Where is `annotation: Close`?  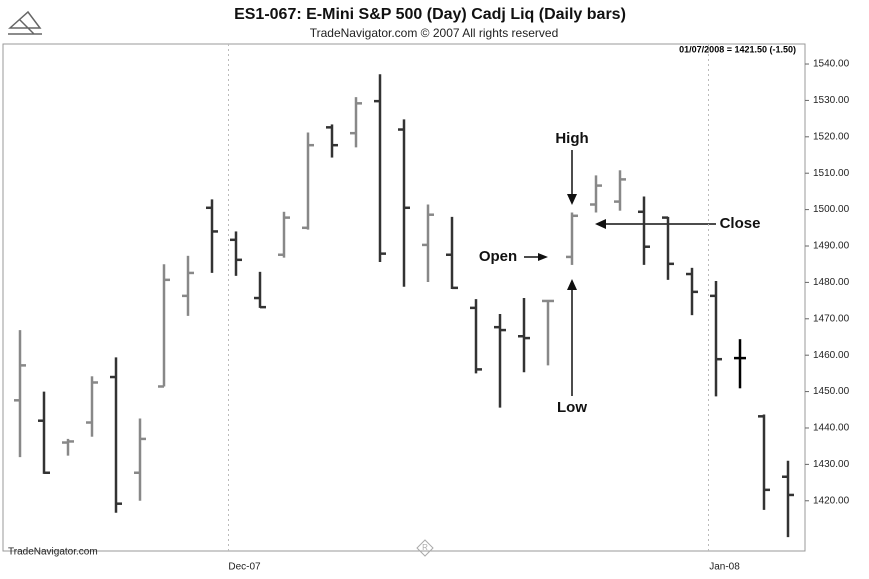 annotation: Close is located at coordinates (740, 223).